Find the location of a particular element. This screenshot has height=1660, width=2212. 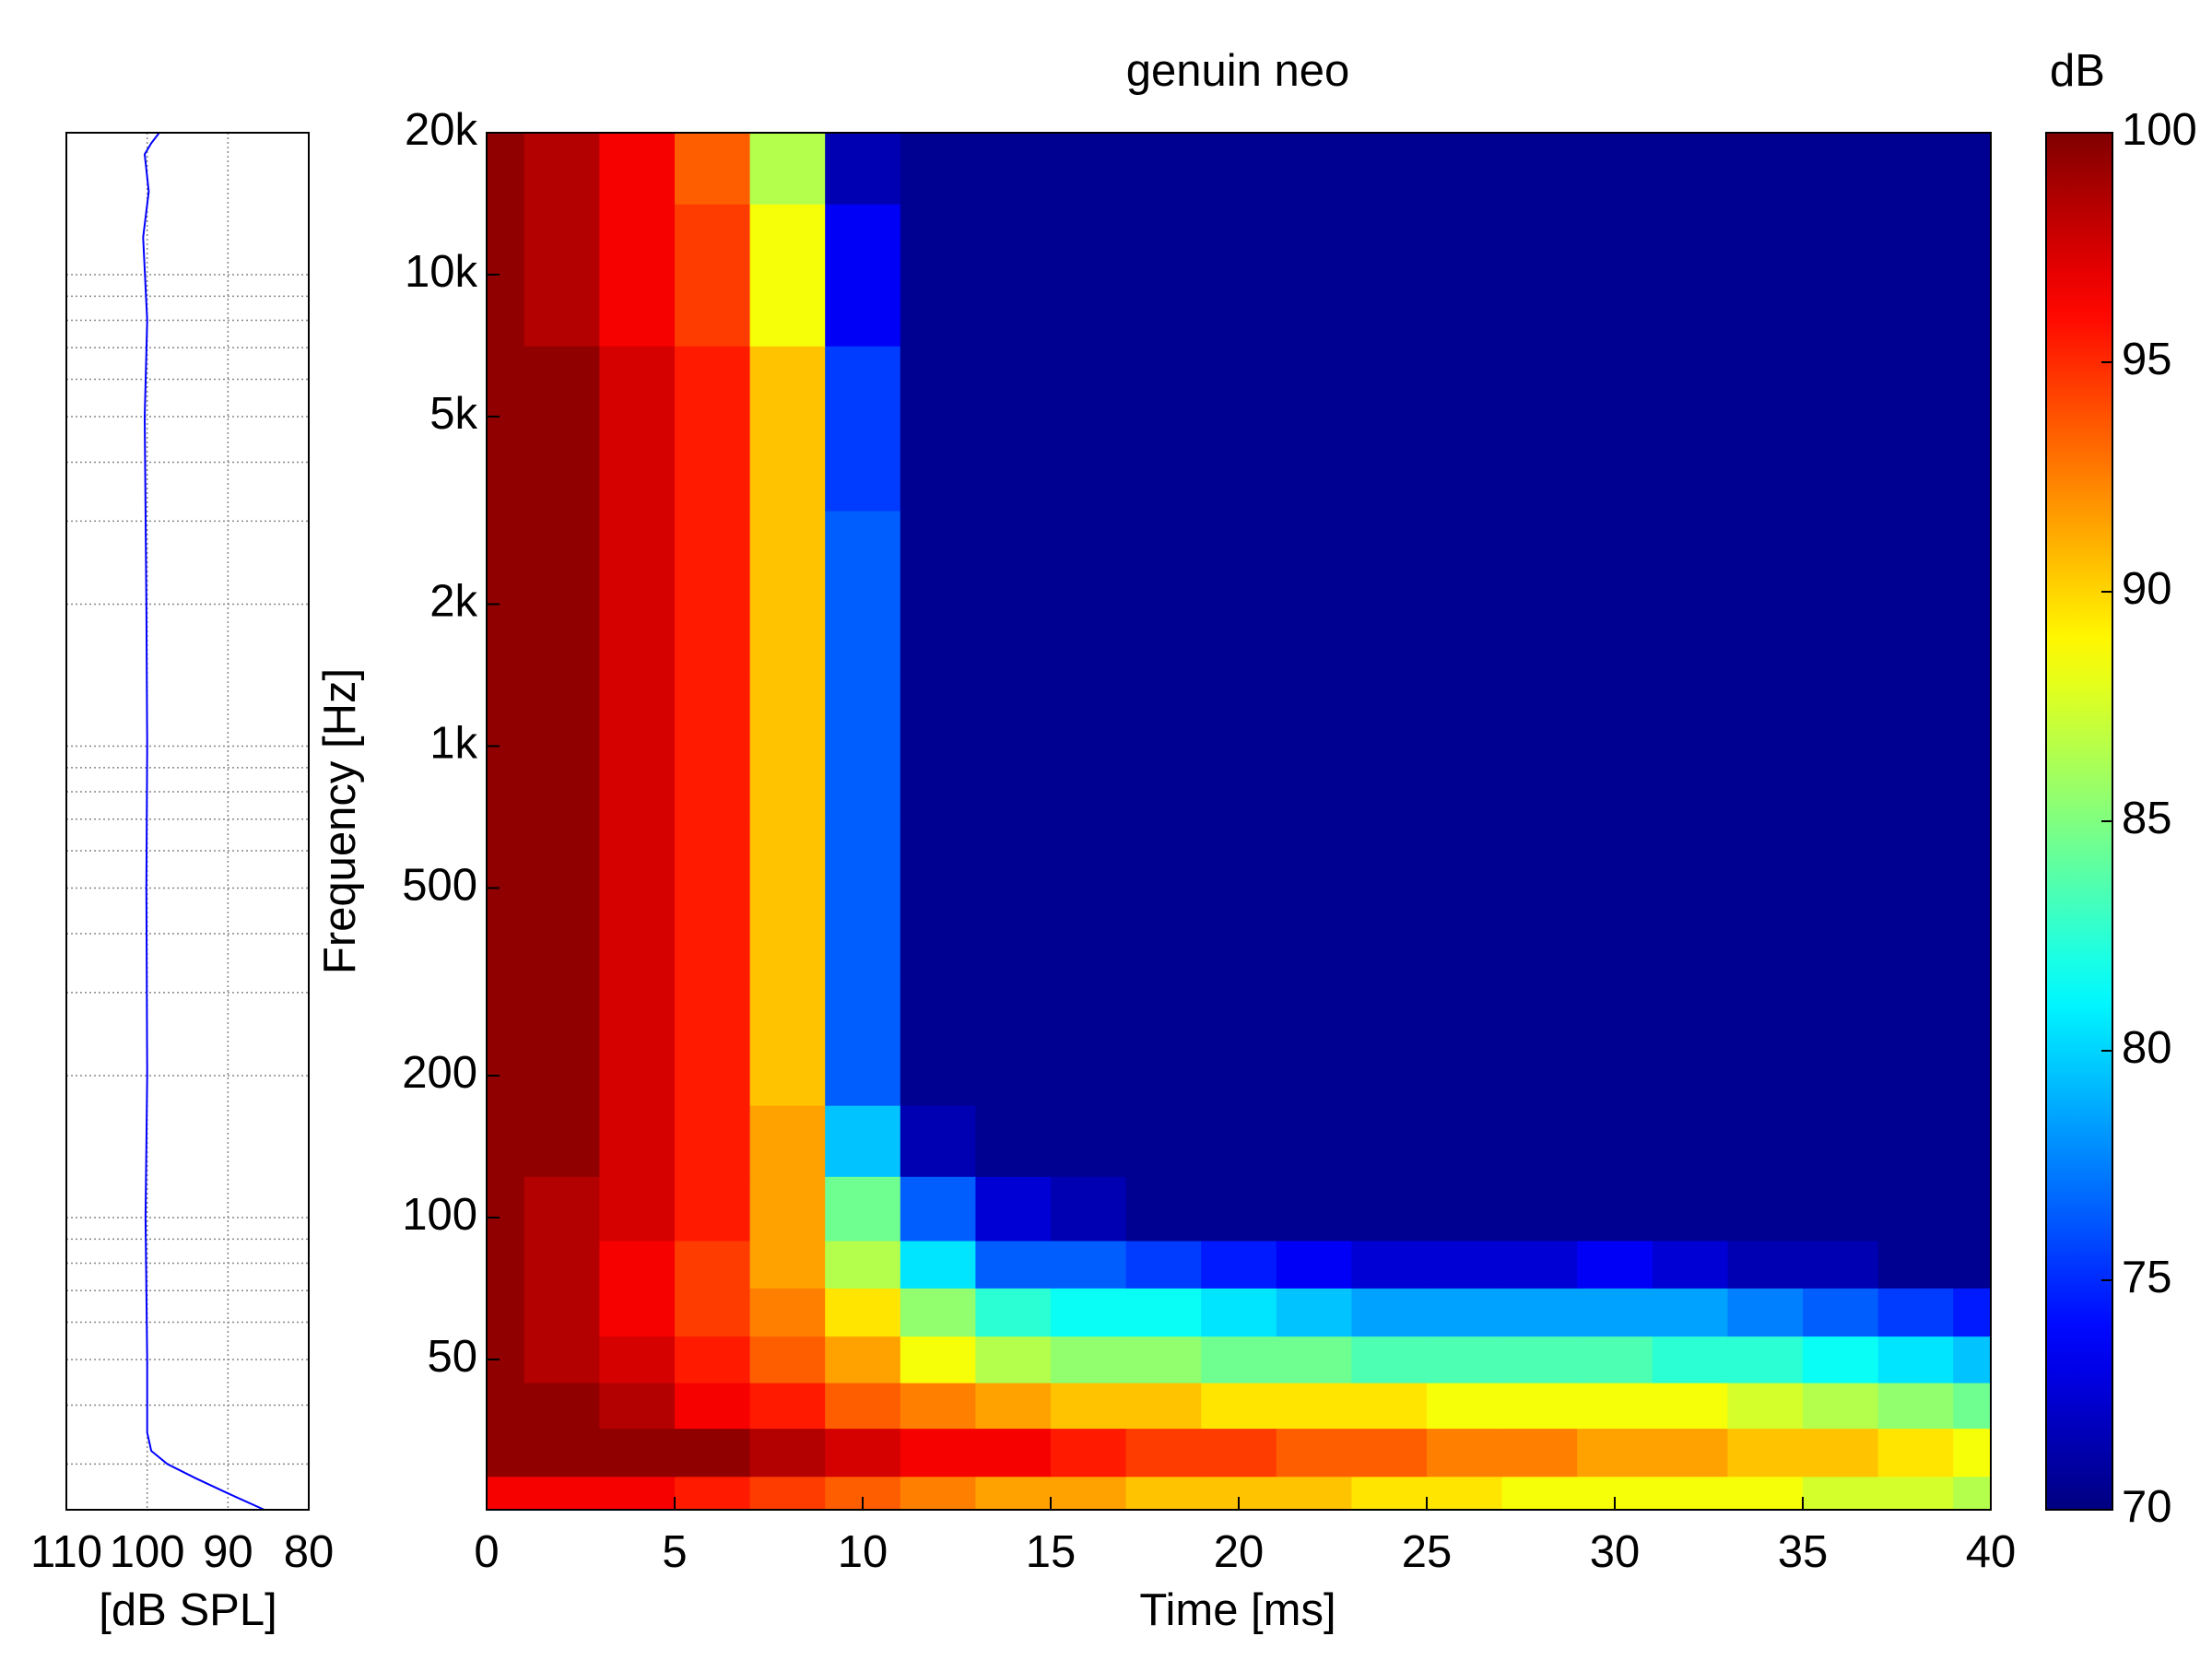

colorbar-tick-label: 100 is located at coordinates (2159, 130).